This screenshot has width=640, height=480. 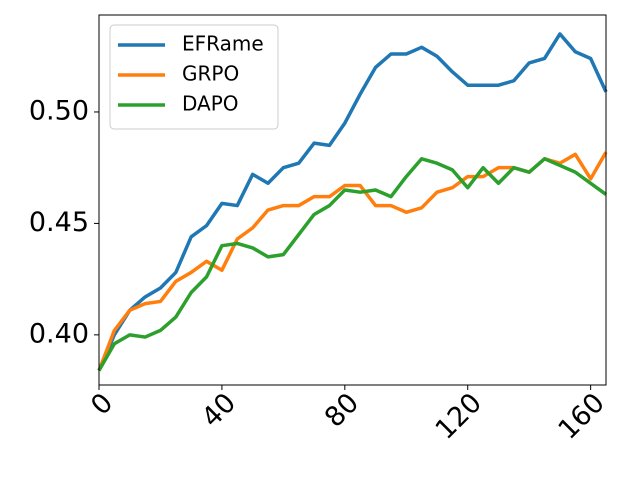 What do you see at coordinates (210, 104) in the screenshot?
I see `legend-label: DAPO` at bounding box center [210, 104].